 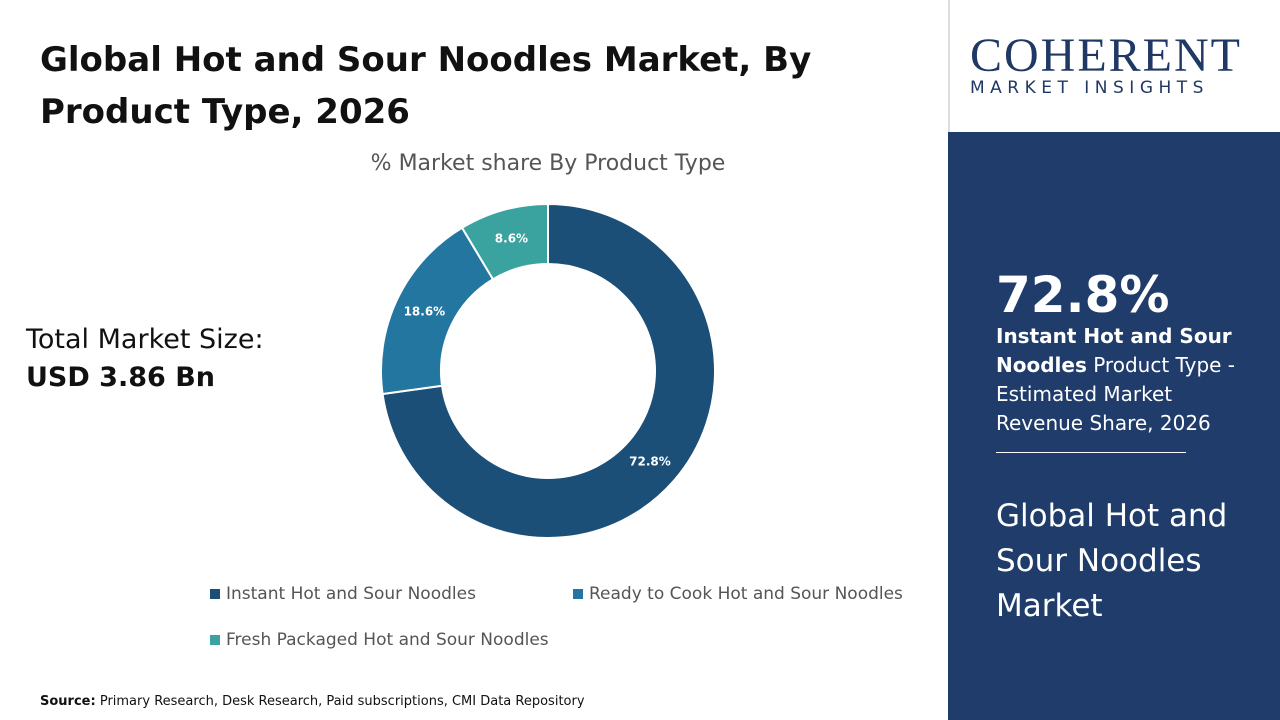 I want to click on market-size-value: USD 3.86 Bn, so click(x=120, y=377).